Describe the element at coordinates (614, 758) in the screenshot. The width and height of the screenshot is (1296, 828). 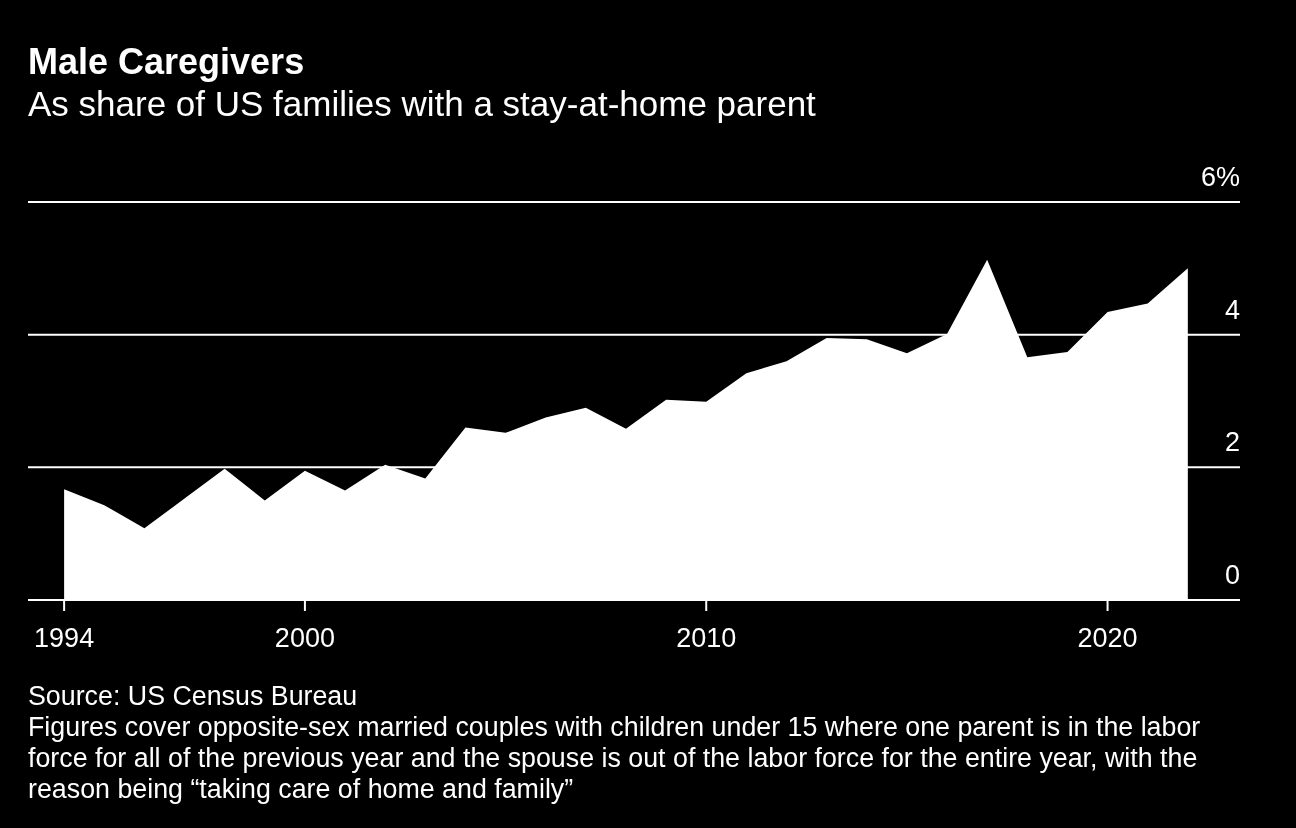
I see `text: Figures cover opposite-sex married couples with children under 15 where one parent is in the labor force for all of the previous year and the spouse is out of the labor force for the entire year, with the reason being “taking care of home and family”` at that location.